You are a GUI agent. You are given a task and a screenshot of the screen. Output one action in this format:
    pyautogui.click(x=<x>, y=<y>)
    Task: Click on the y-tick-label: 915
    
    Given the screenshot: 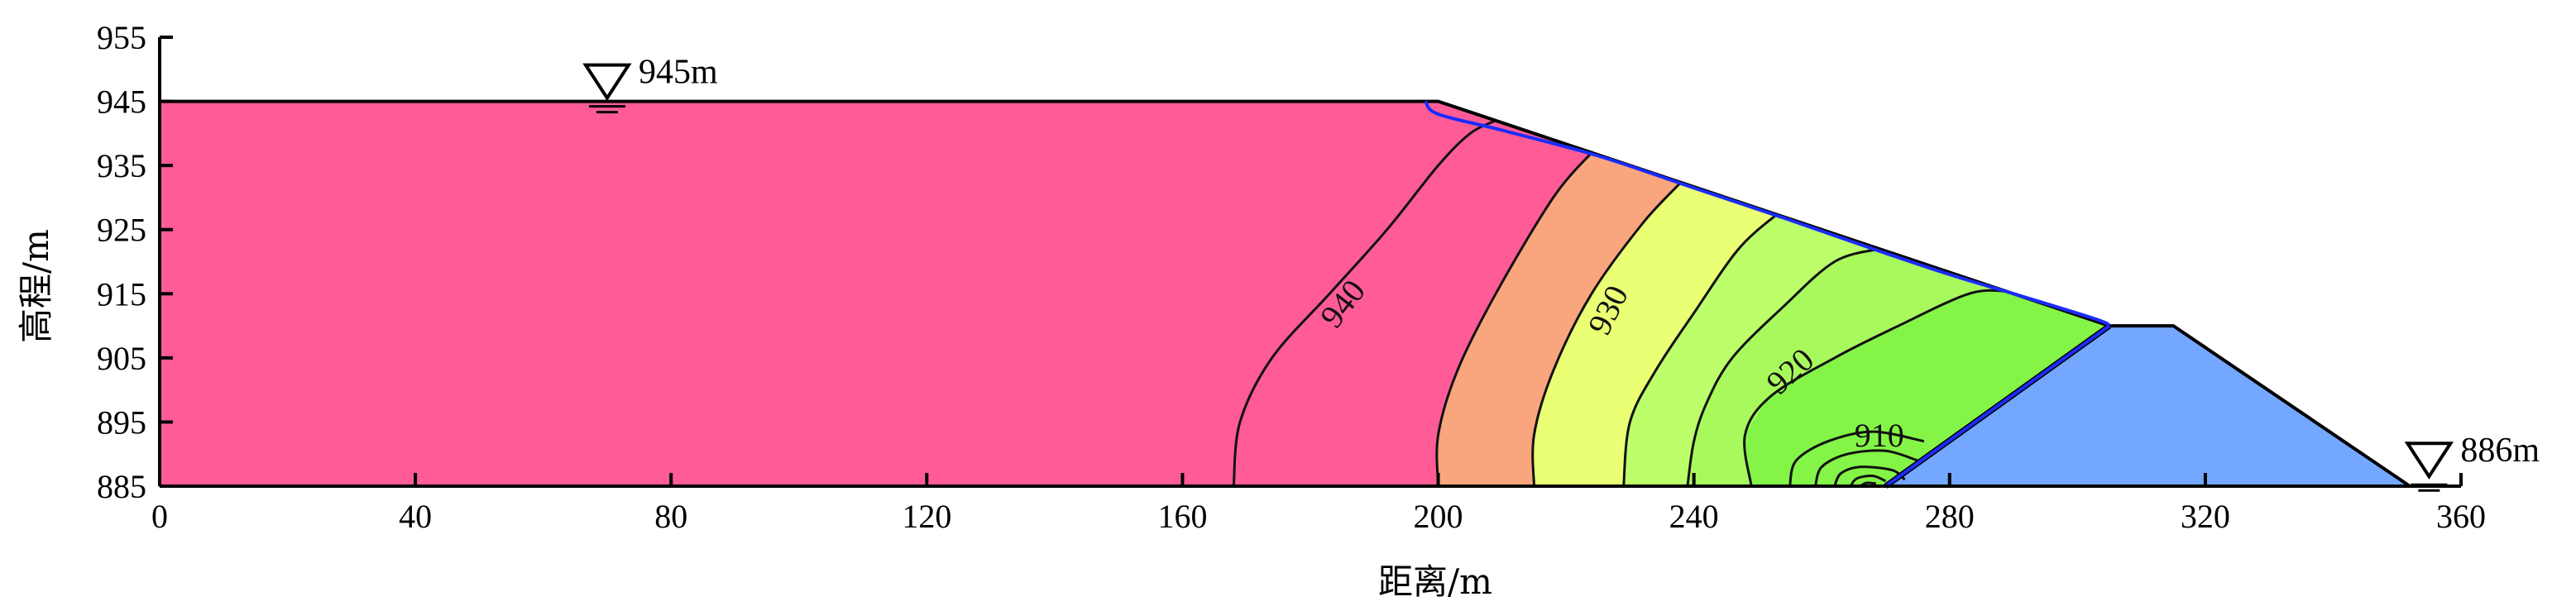 What is the action you would take?
    pyautogui.click(x=122, y=294)
    